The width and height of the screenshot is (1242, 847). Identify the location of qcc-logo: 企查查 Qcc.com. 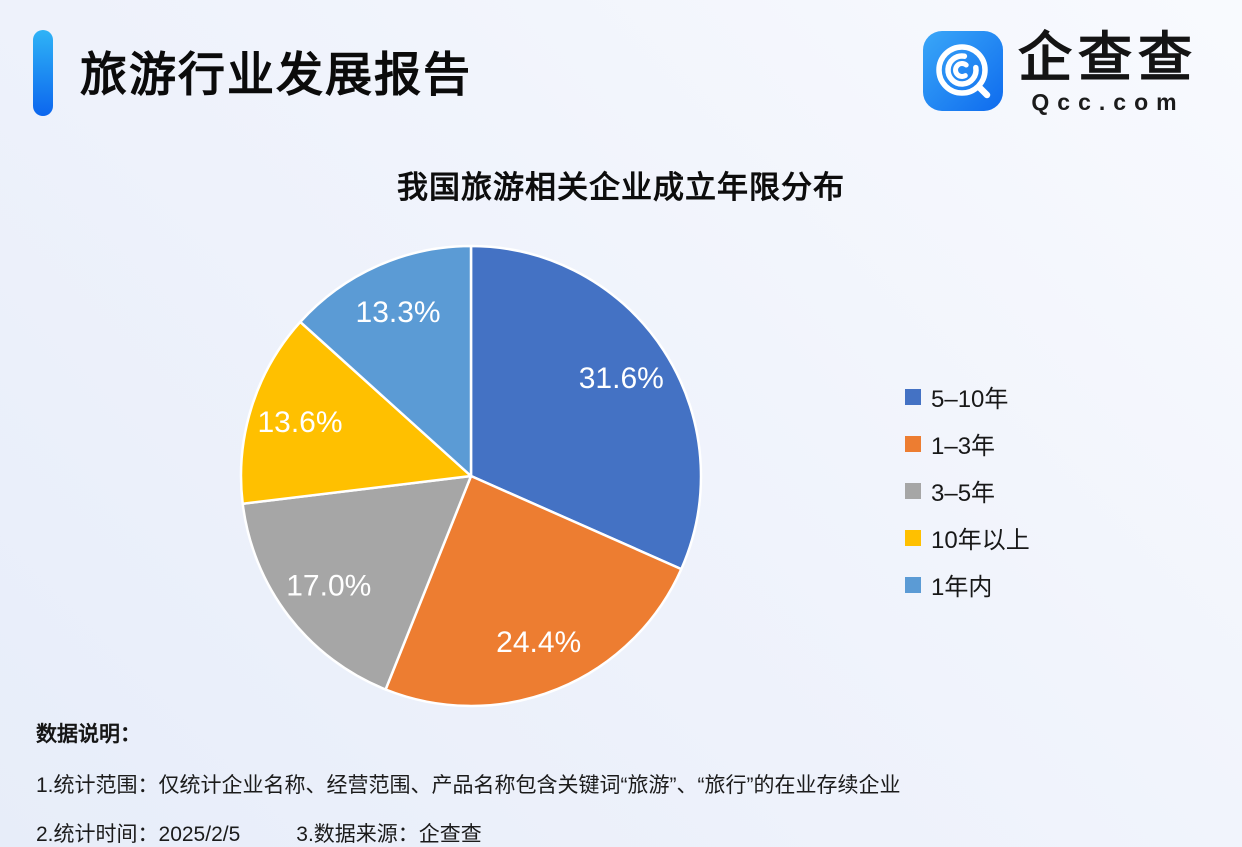
(1060, 73).